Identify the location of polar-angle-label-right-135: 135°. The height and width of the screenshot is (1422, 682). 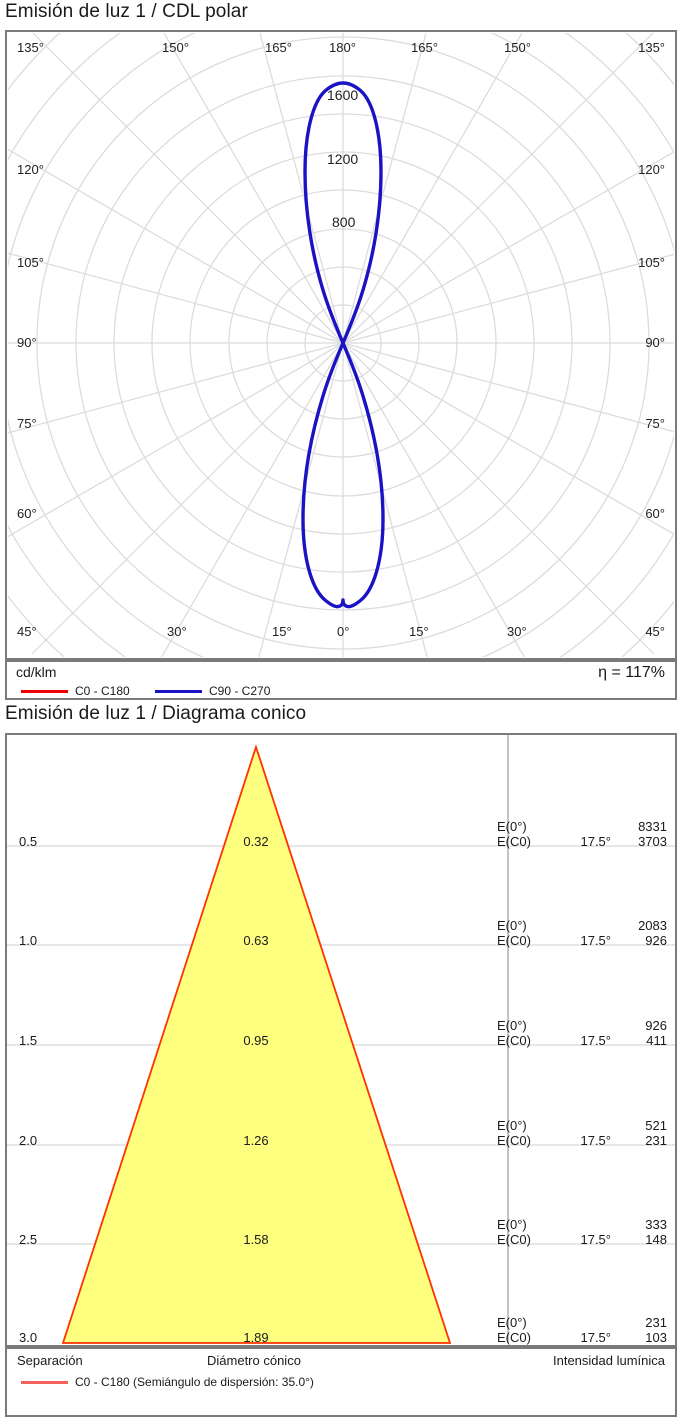
(651, 47).